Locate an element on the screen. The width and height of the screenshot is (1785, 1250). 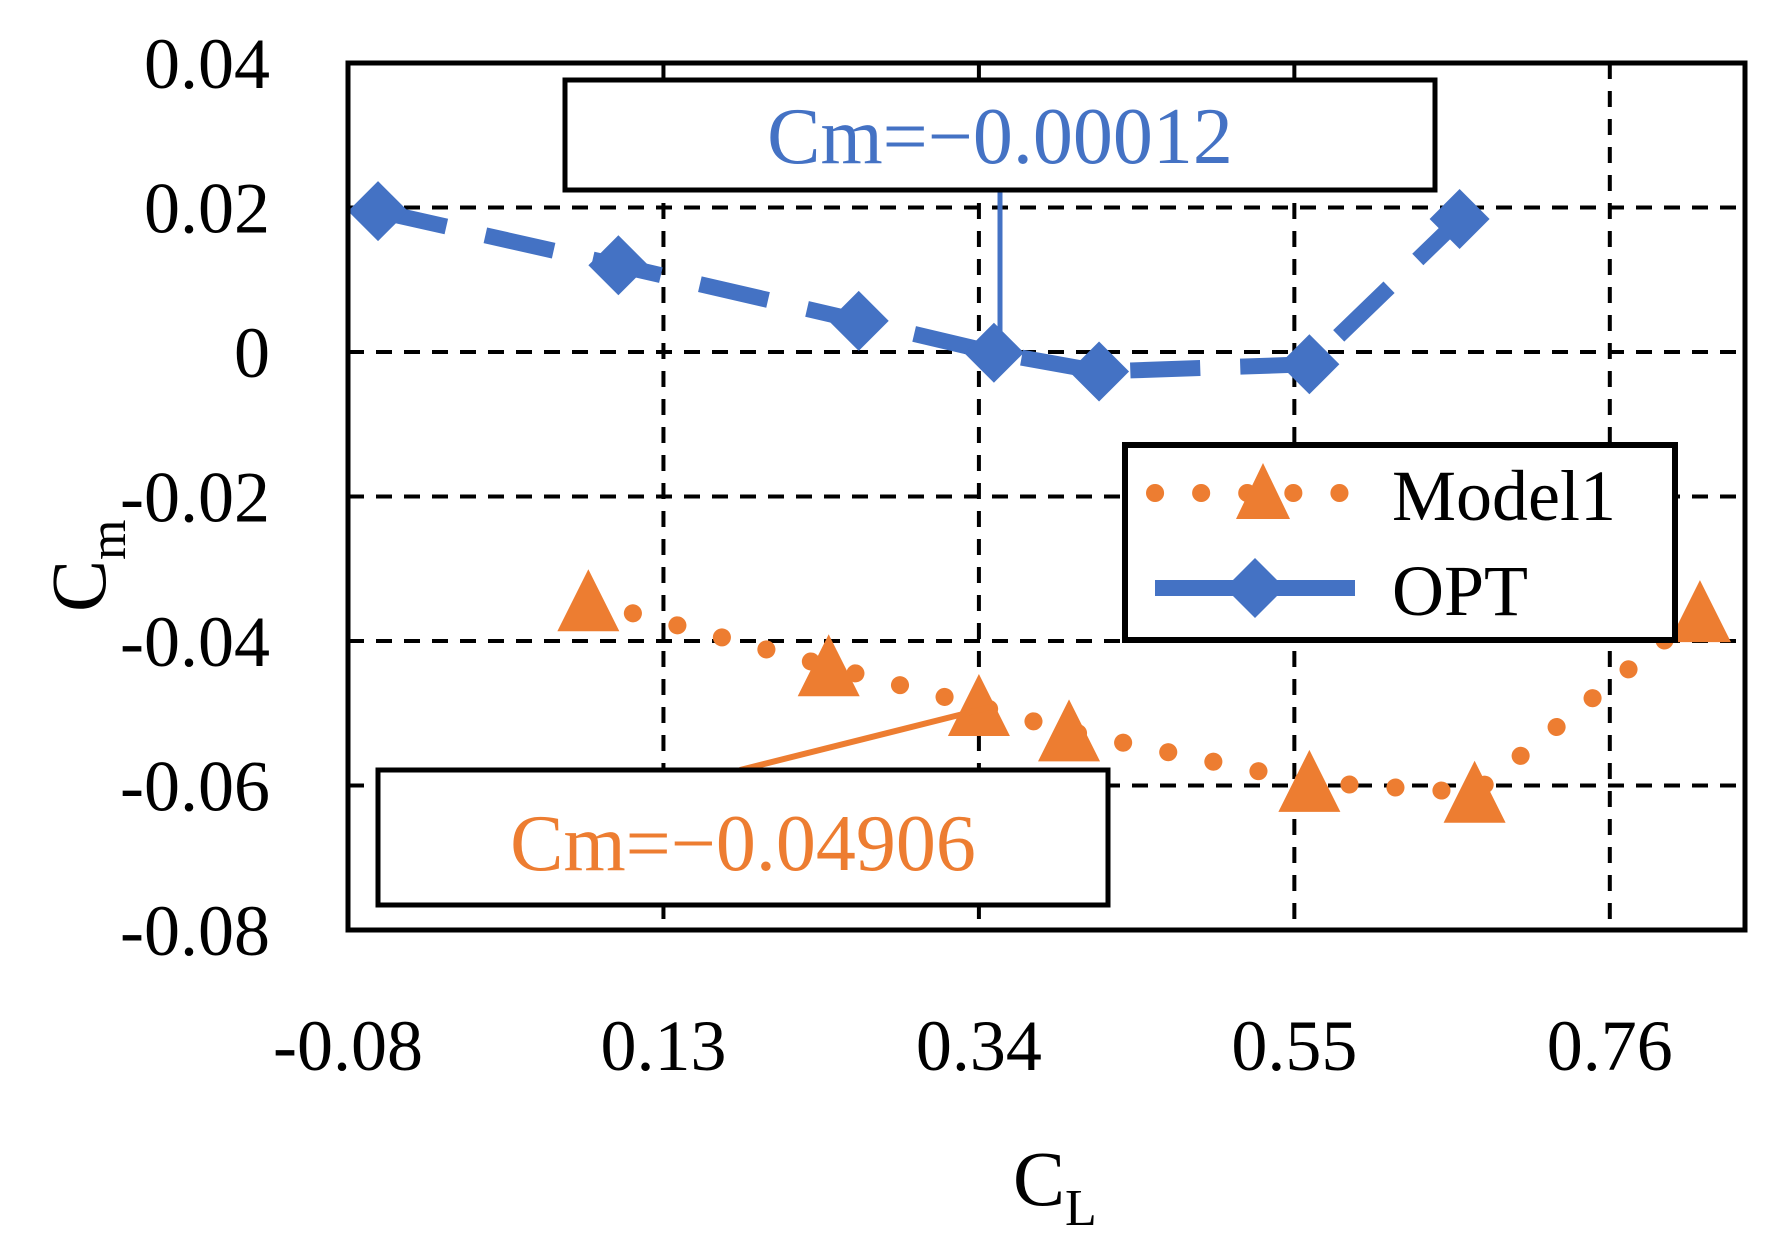
legend-model1-label: Model1 is located at coordinates (1504, 496).